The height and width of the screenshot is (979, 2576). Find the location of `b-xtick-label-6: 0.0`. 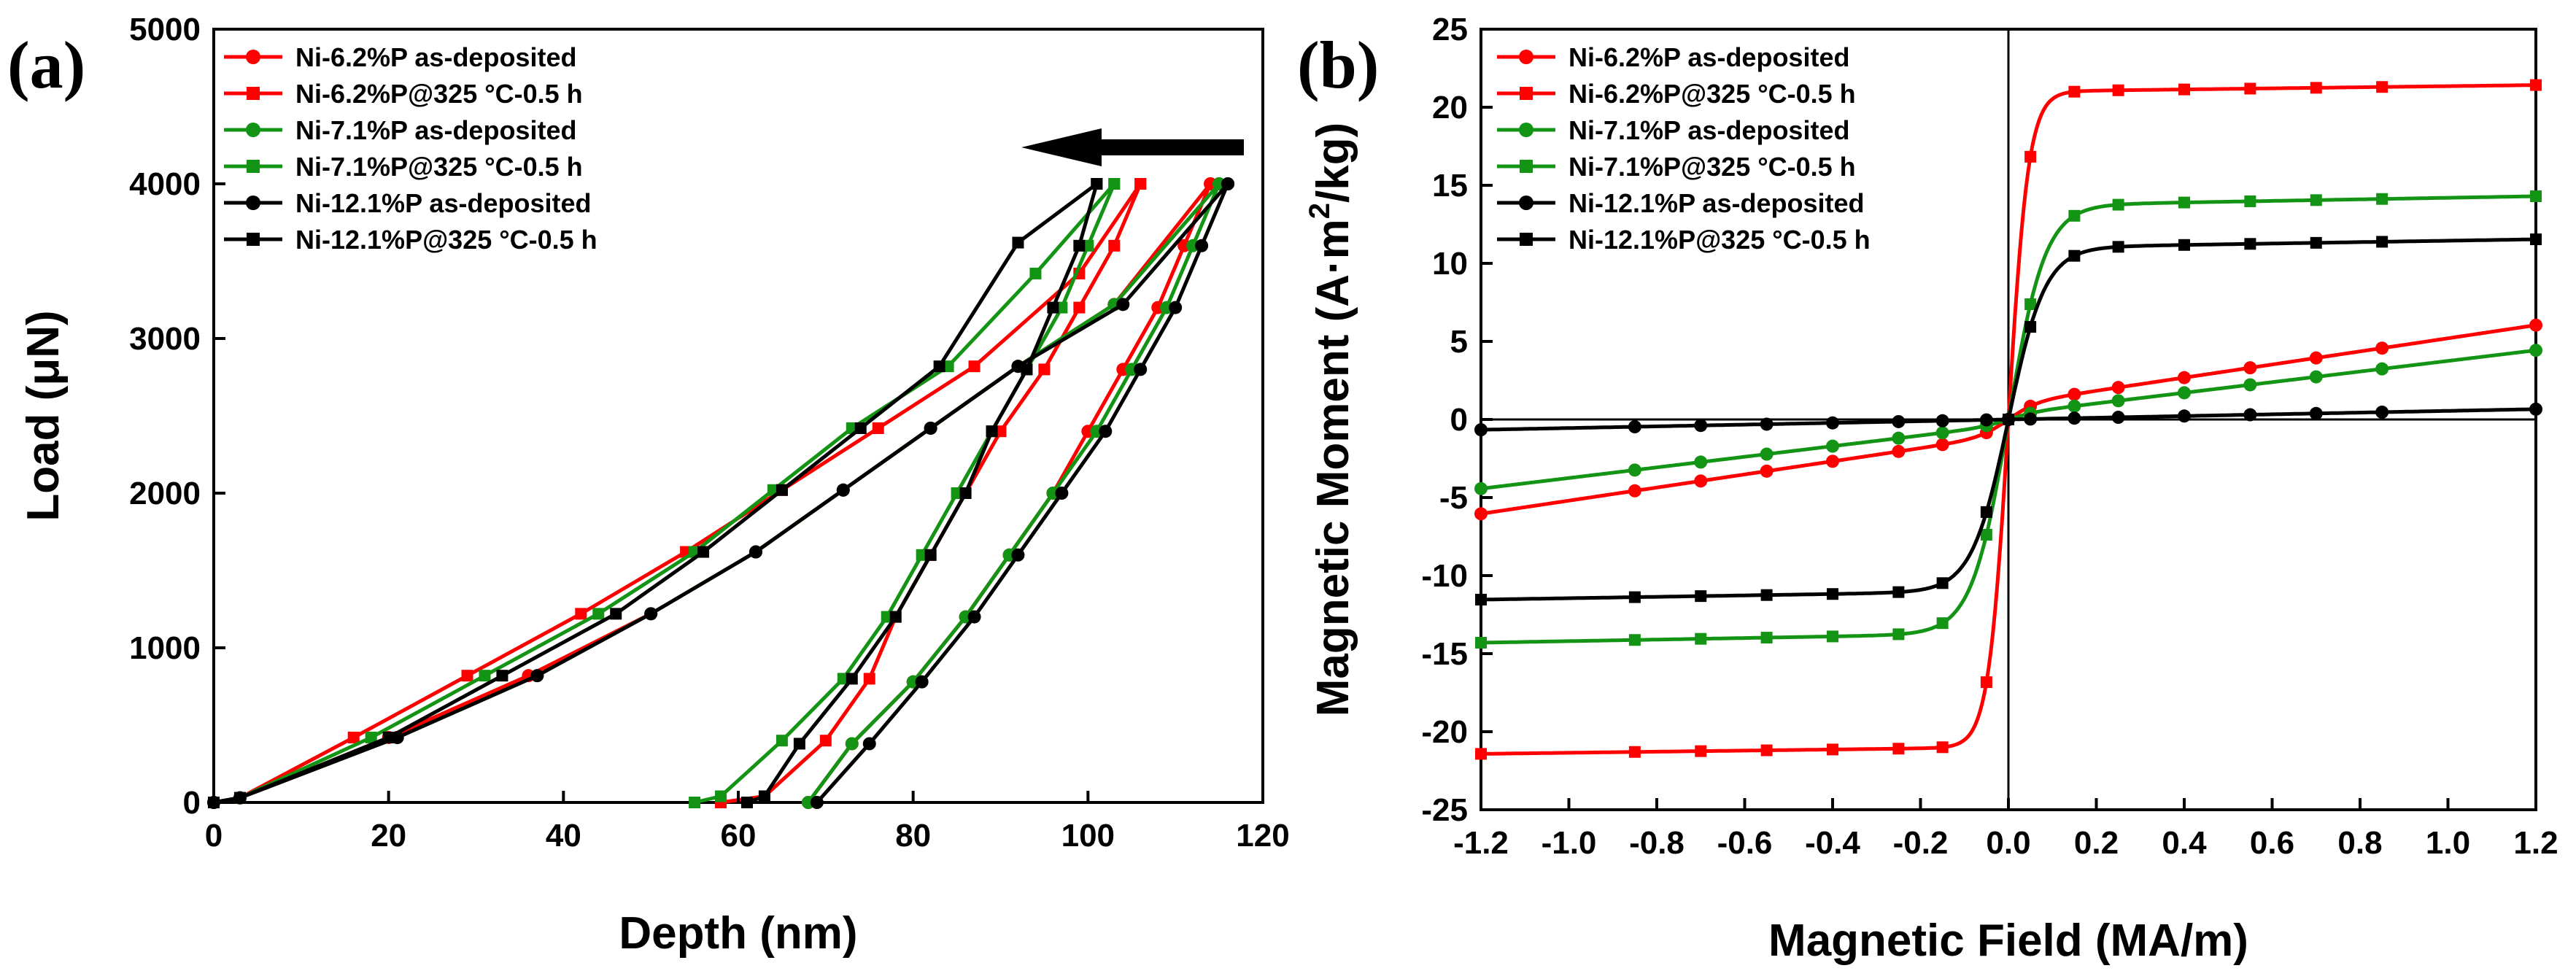

b-xtick-label-6: 0.0 is located at coordinates (2008, 843).